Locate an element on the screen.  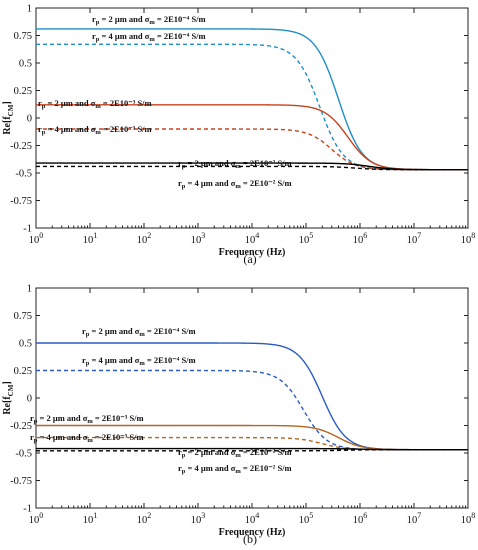
panel-label: (a) is located at coordinates (249, 259).